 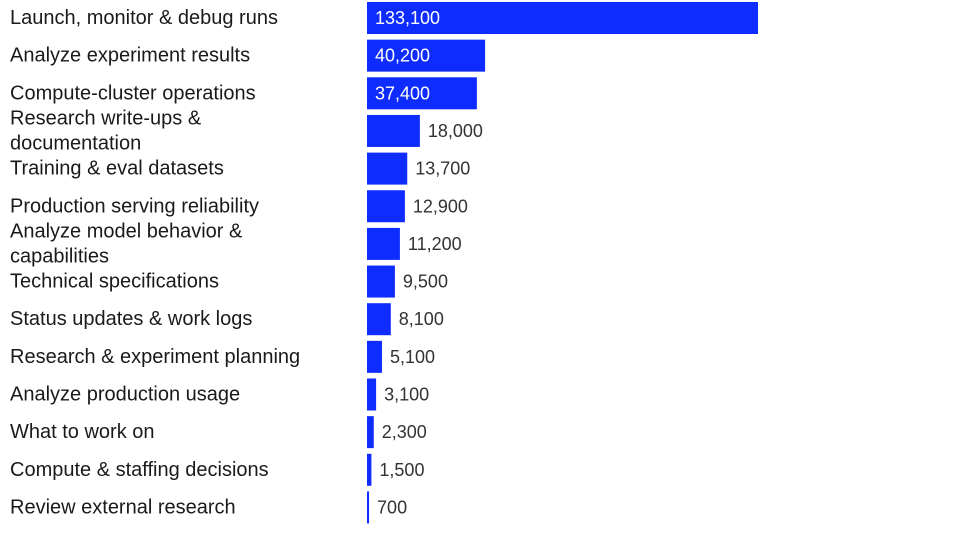 I want to click on category-label: Compute & staffing decisions, so click(x=139, y=470).